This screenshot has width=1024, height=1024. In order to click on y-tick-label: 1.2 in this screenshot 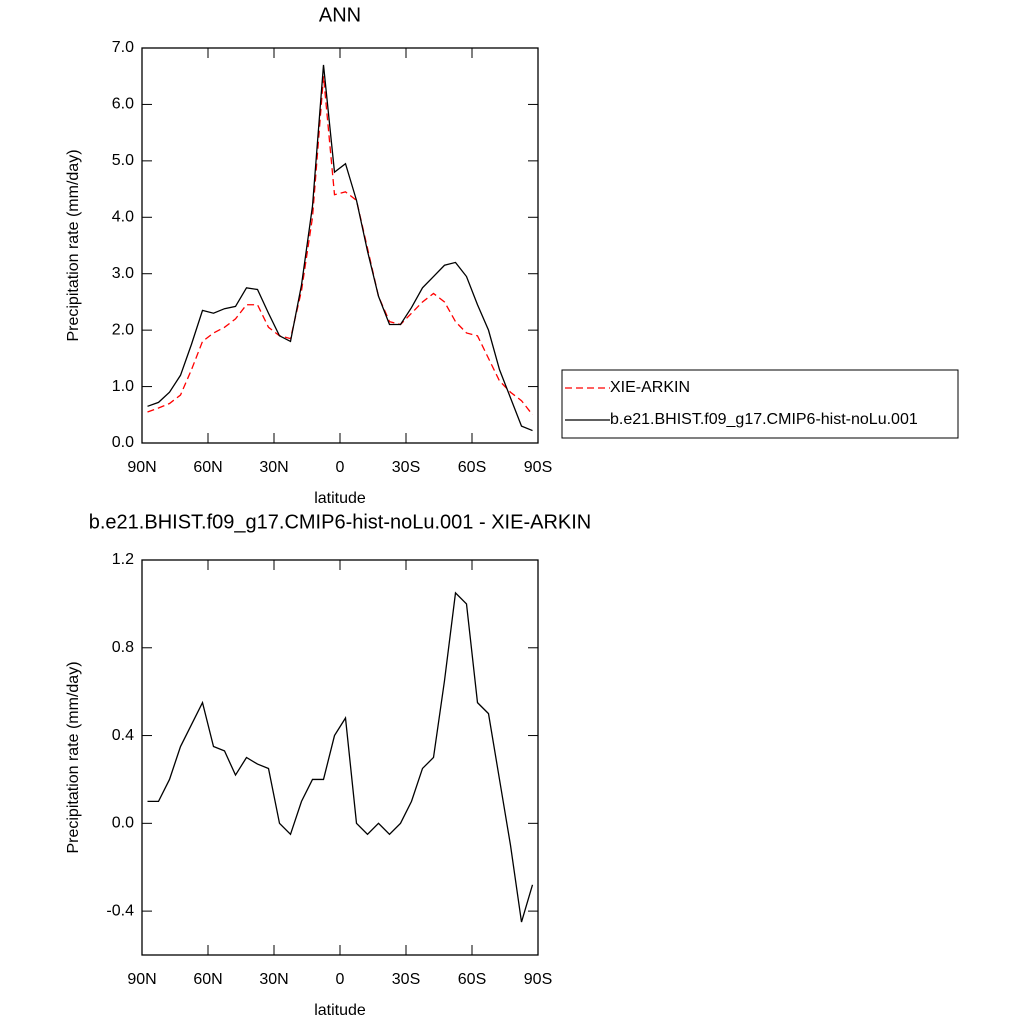, I will do `click(123, 559)`.